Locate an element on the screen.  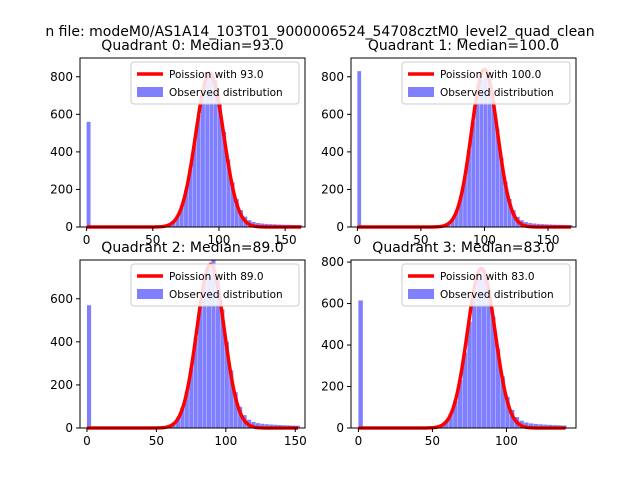
panel-title: Quadrant 1: Median=100.0 is located at coordinates (463, 46).